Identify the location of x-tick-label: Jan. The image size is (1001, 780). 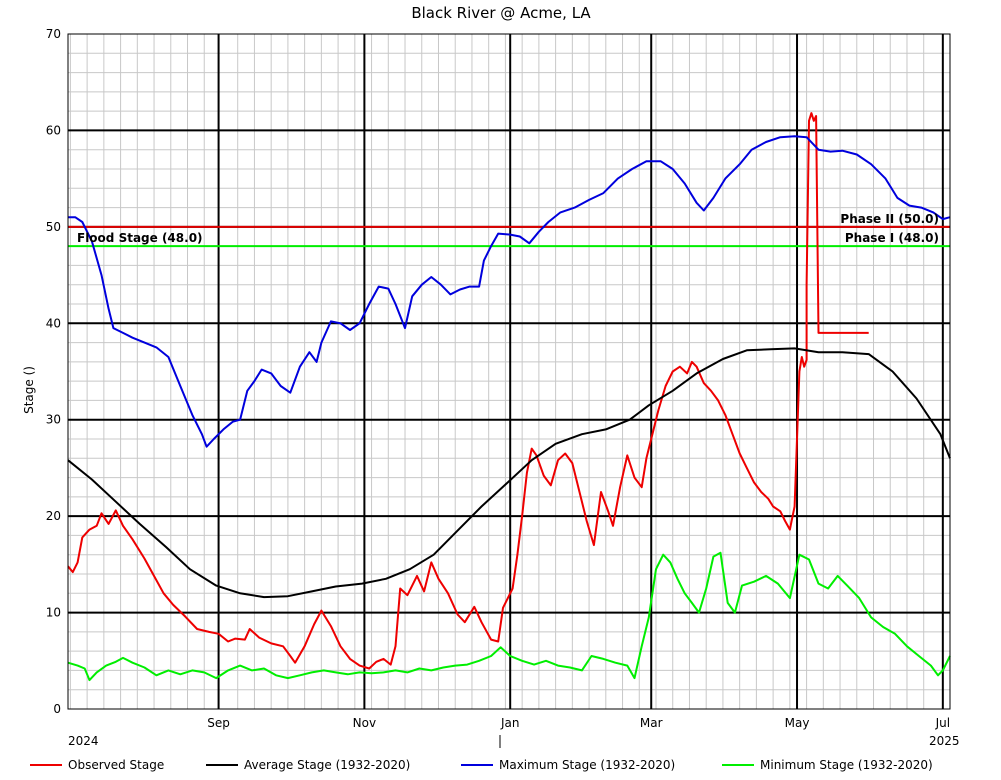
(510, 723).